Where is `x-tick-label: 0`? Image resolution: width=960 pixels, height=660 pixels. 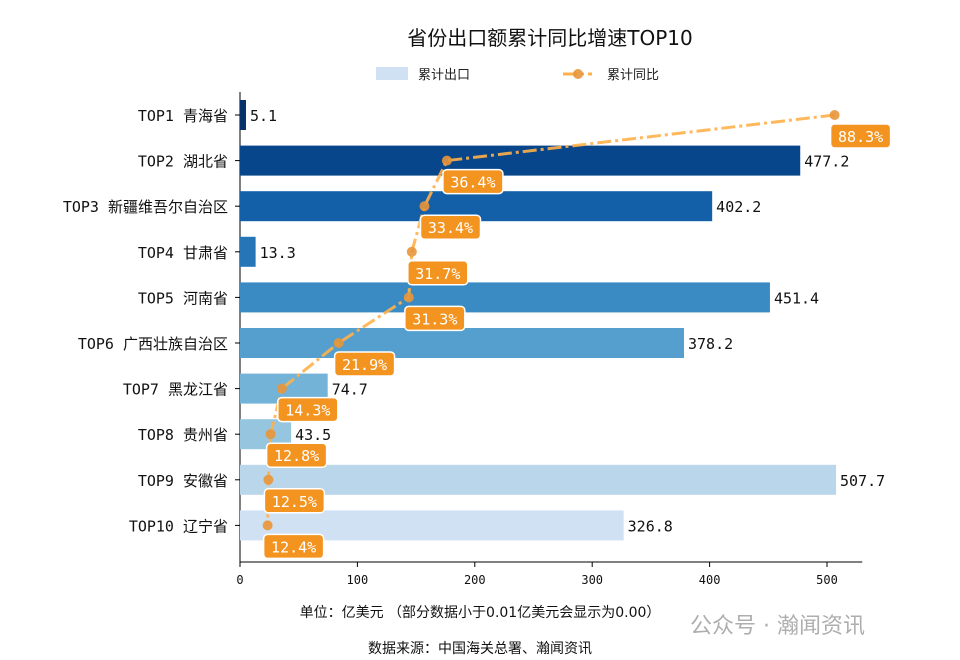
x-tick-label: 0 is located at coordinates (239, 580).